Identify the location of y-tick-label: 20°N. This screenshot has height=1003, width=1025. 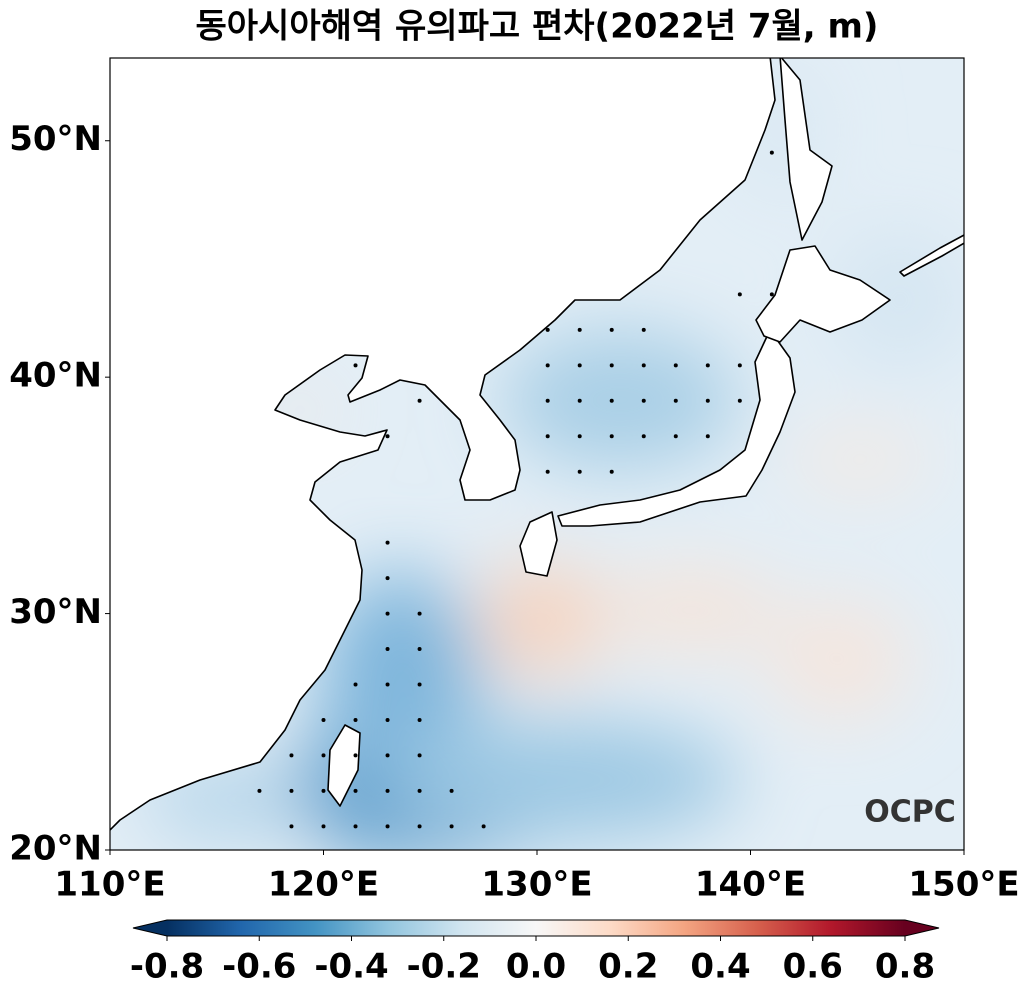
(55, 849).